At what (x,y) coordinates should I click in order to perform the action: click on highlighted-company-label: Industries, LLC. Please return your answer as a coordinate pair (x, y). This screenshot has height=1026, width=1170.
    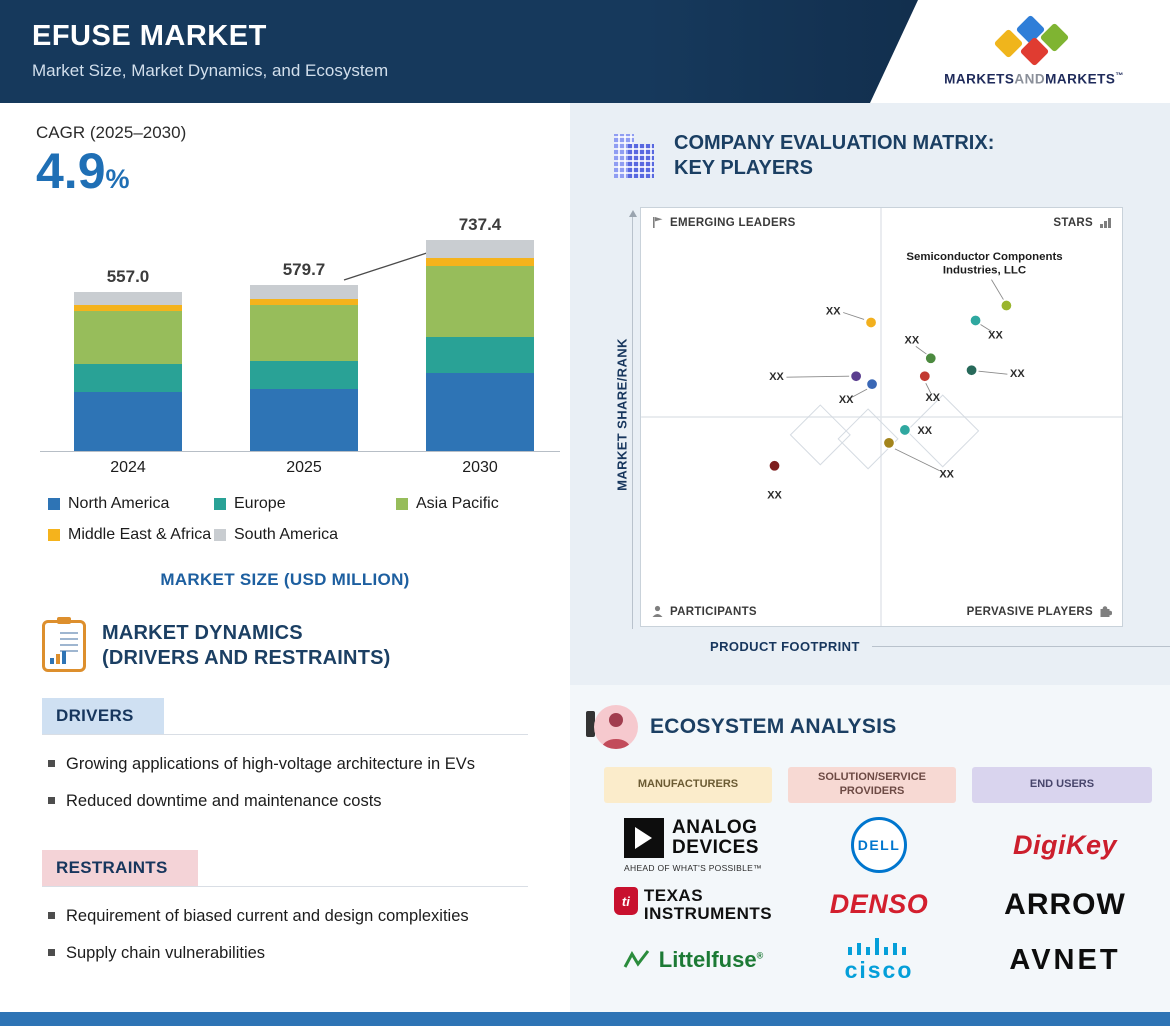
    Looking at the image, I should click on (984, 271).